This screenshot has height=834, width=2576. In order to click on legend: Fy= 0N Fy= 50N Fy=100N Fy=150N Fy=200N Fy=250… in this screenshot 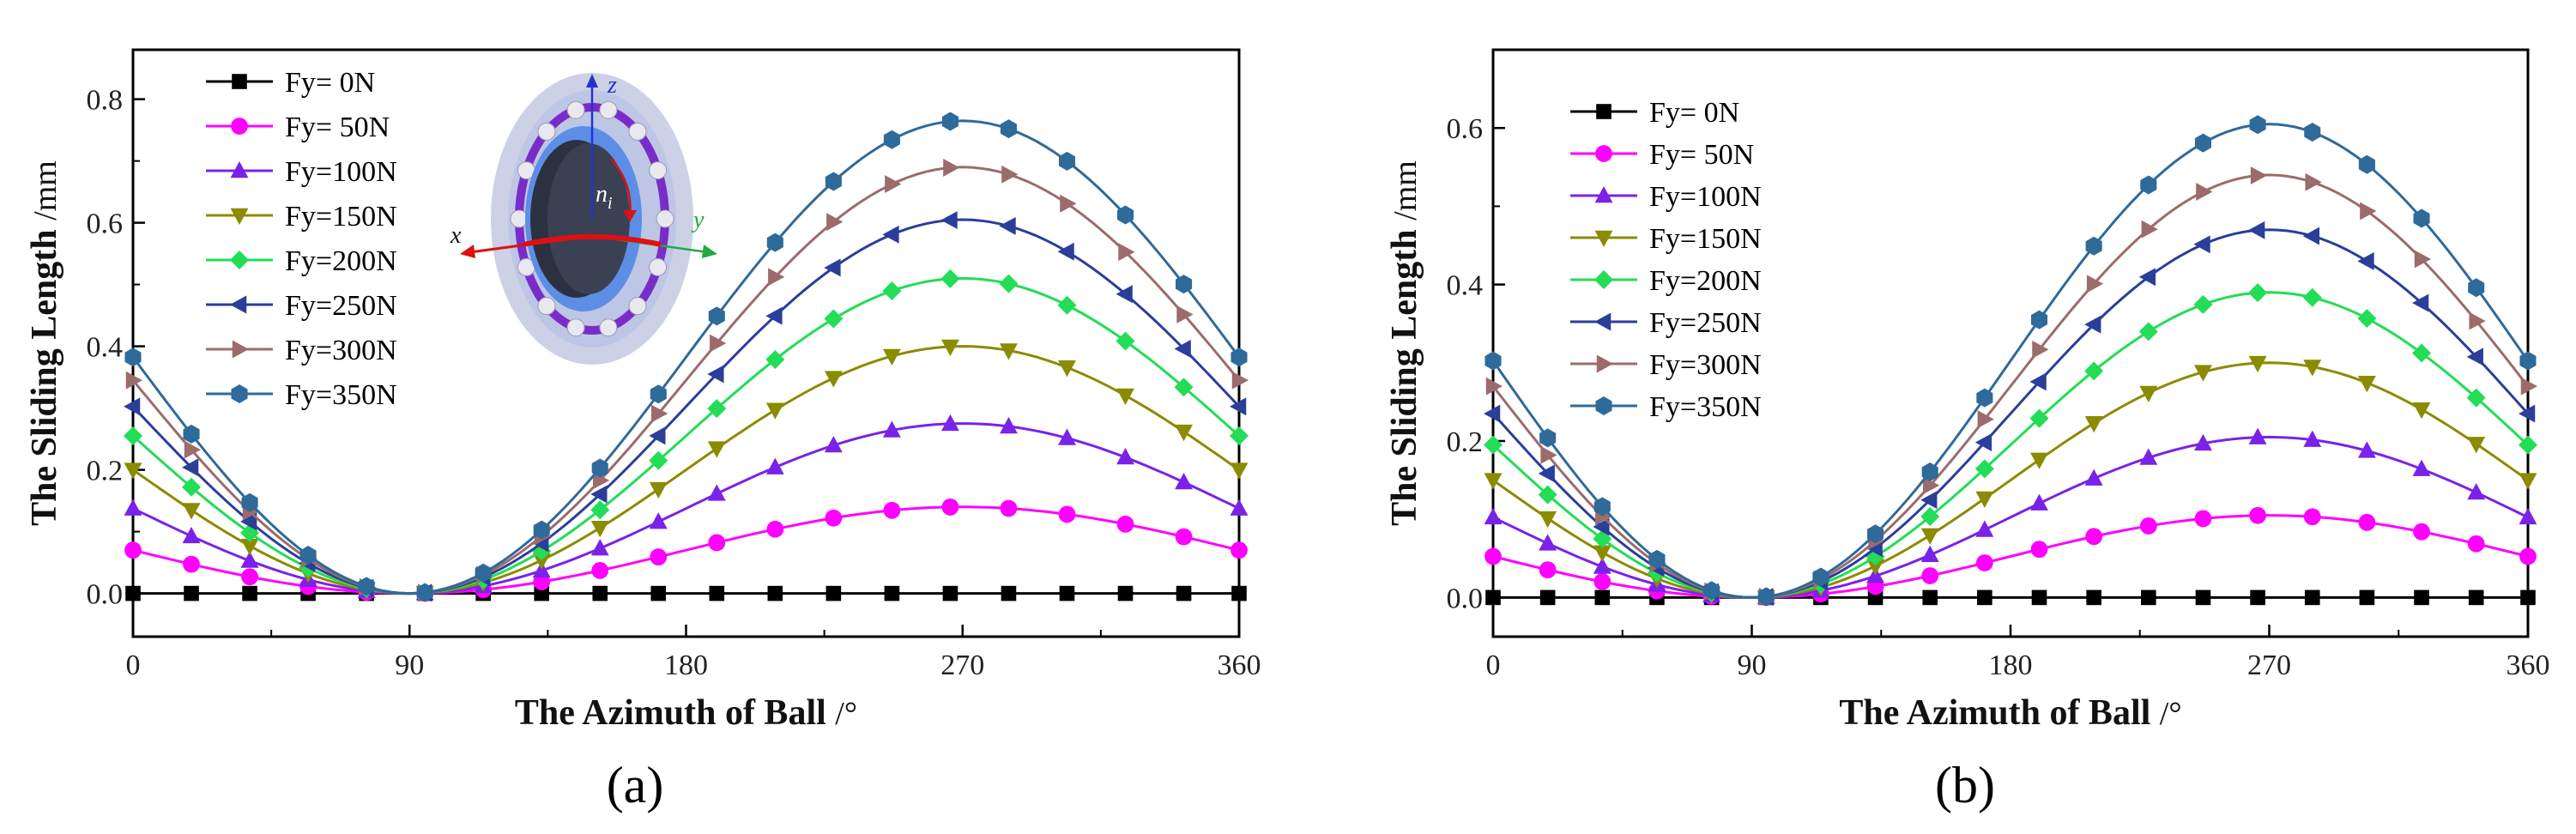, I will do `click(301, 239)`.